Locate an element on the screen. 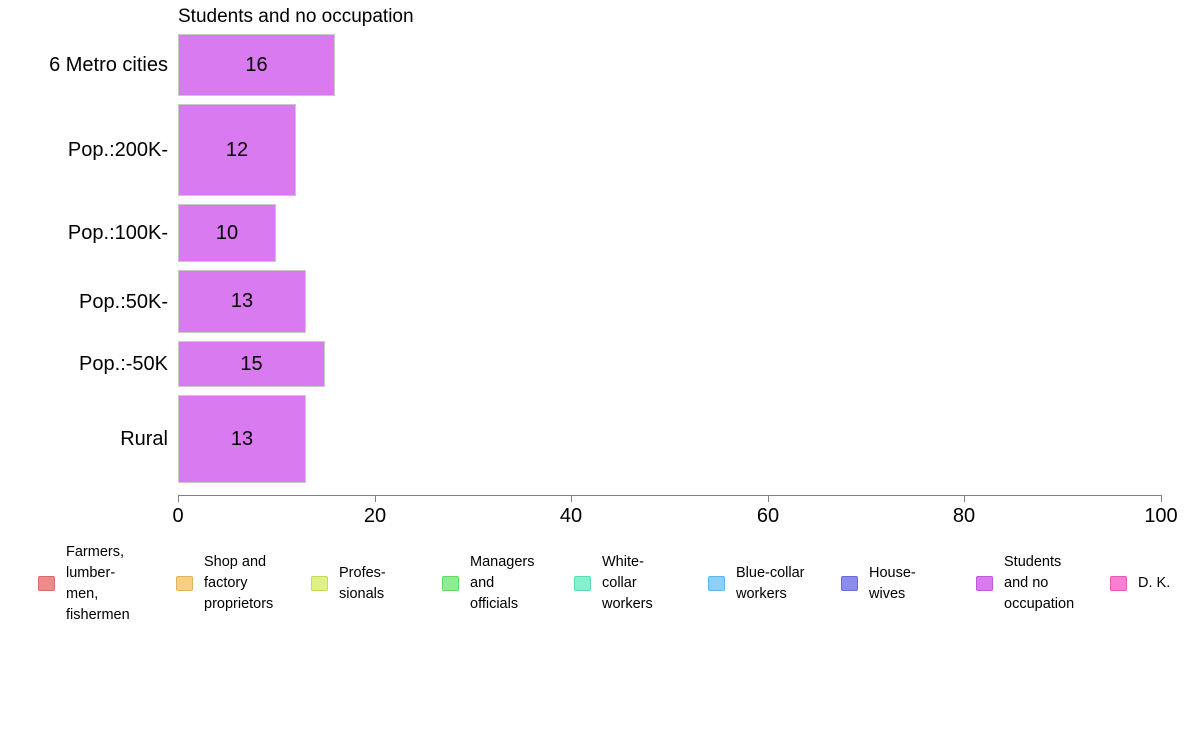  legend-item-white-collar-workers: White- collar workers is located at coordinates (613, 583).